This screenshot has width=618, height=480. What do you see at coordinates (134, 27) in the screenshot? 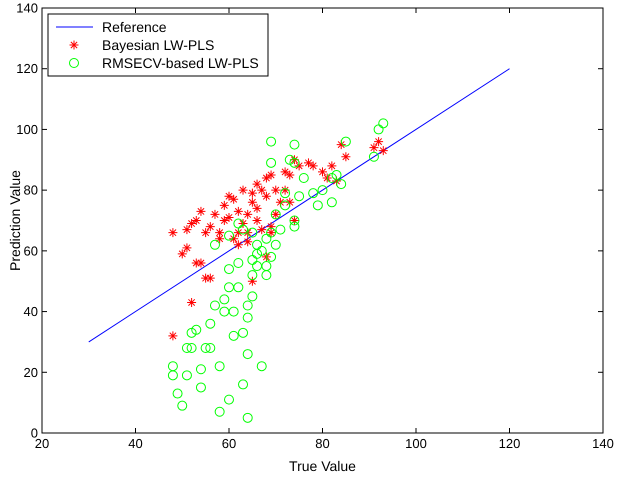
I see `legend-label: Reference` at bounding box center [134, 27].